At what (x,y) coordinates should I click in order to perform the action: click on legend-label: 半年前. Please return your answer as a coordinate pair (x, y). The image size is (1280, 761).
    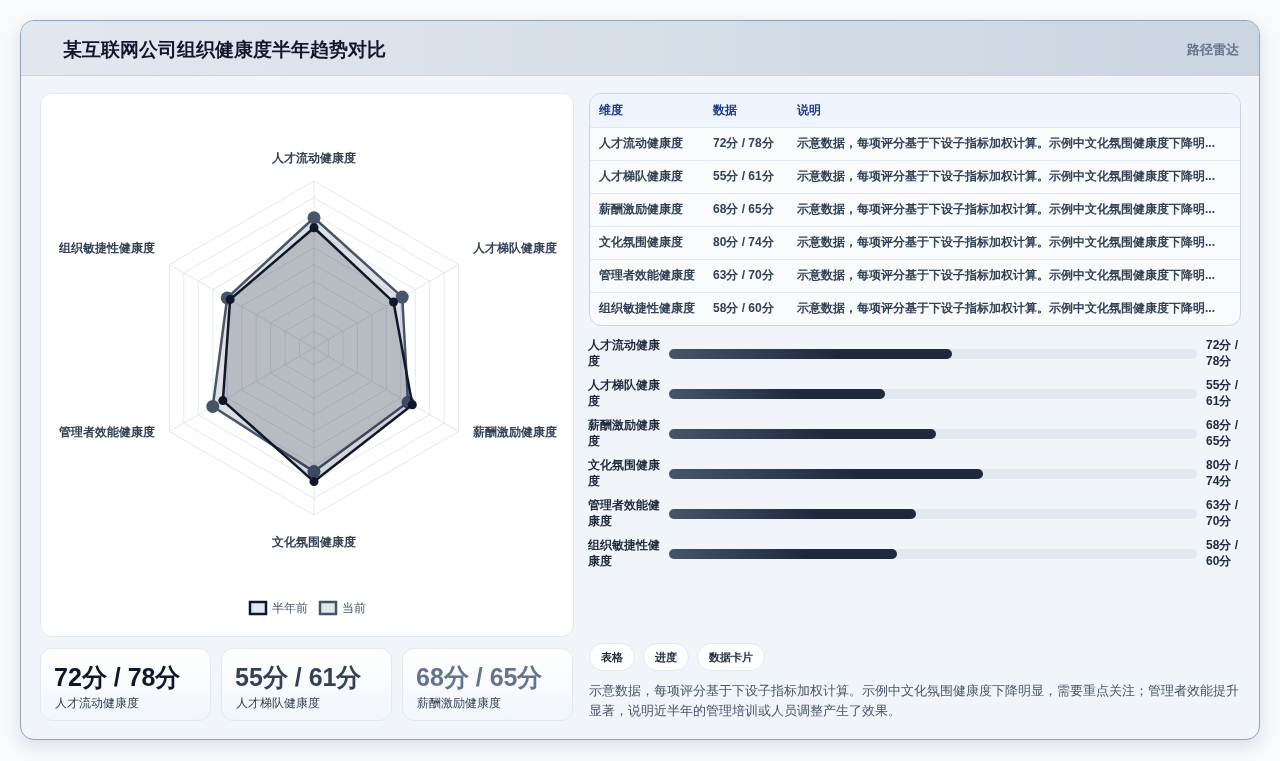
    Looking at the image, I should click on (290, 608).